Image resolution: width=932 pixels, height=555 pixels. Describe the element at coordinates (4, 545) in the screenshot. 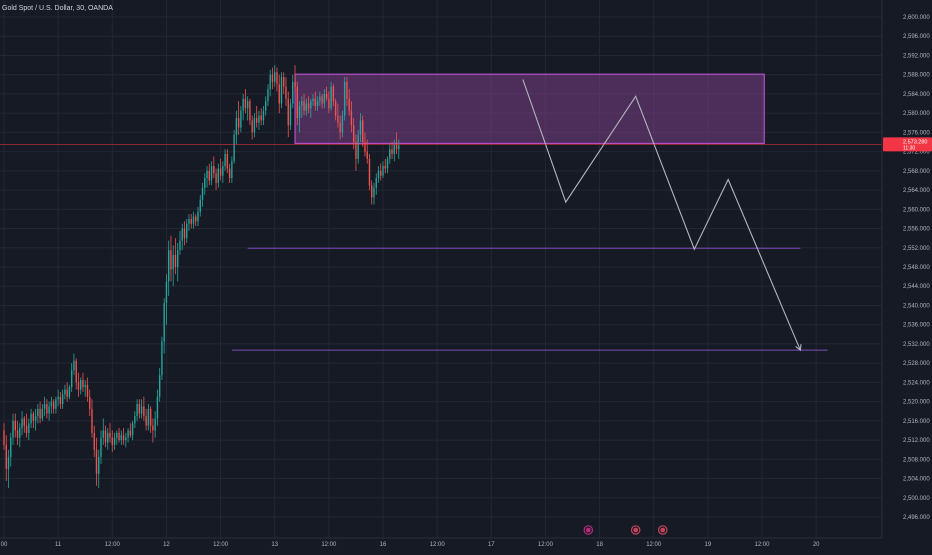

I see `time-tick-label: 00` at that location.